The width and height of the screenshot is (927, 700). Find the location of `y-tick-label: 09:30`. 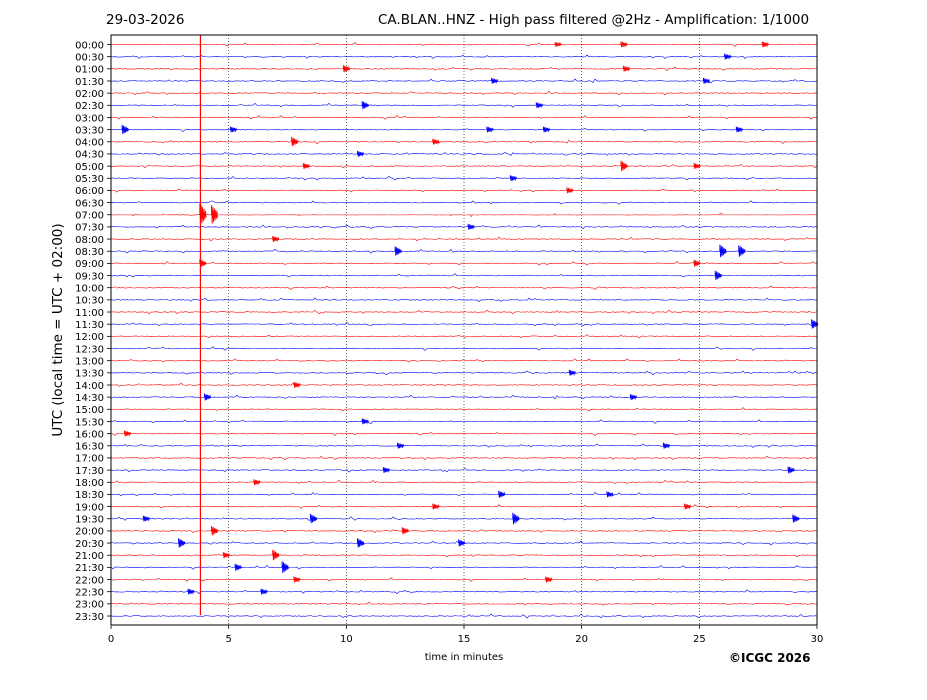

y-tick-label: 09:30 is located at coordinates (89, 276).